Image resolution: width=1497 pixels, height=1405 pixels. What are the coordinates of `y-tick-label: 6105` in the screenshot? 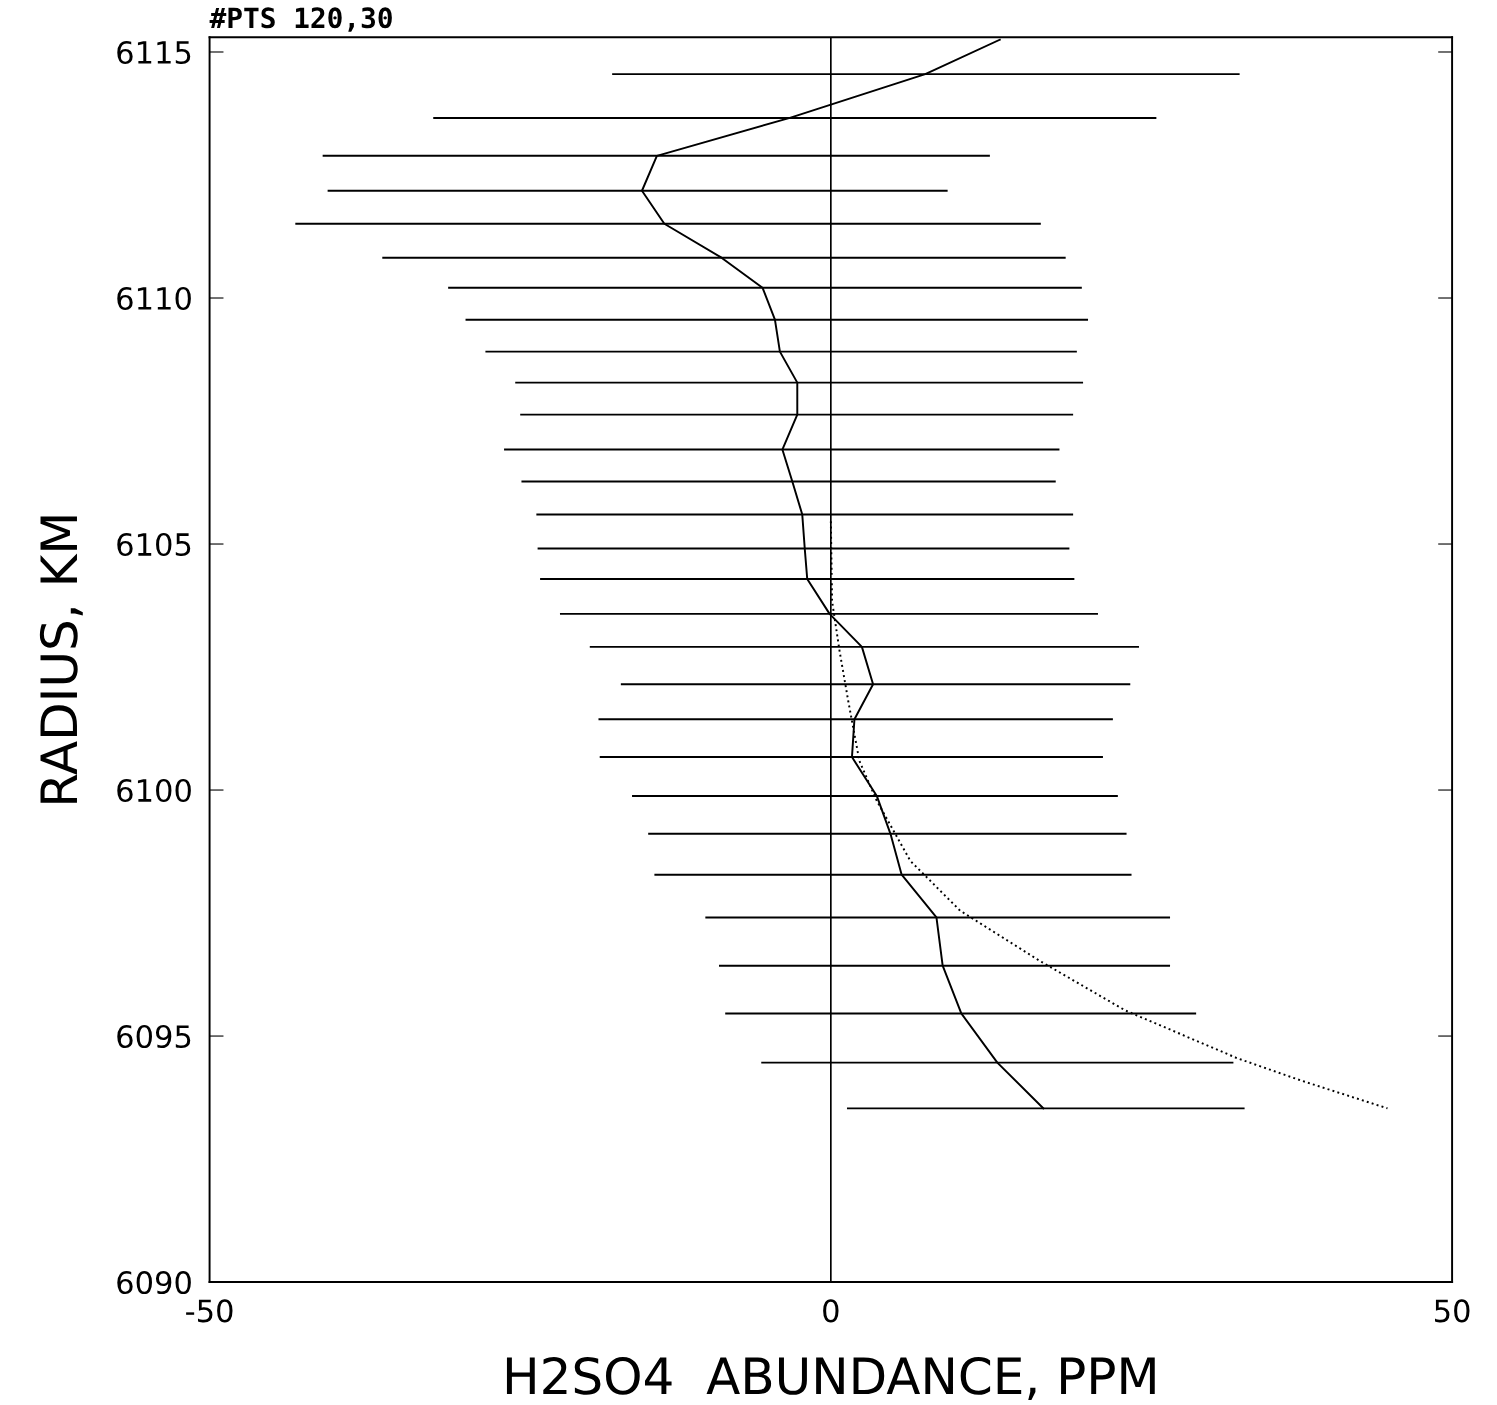 It's located at (154, 544).